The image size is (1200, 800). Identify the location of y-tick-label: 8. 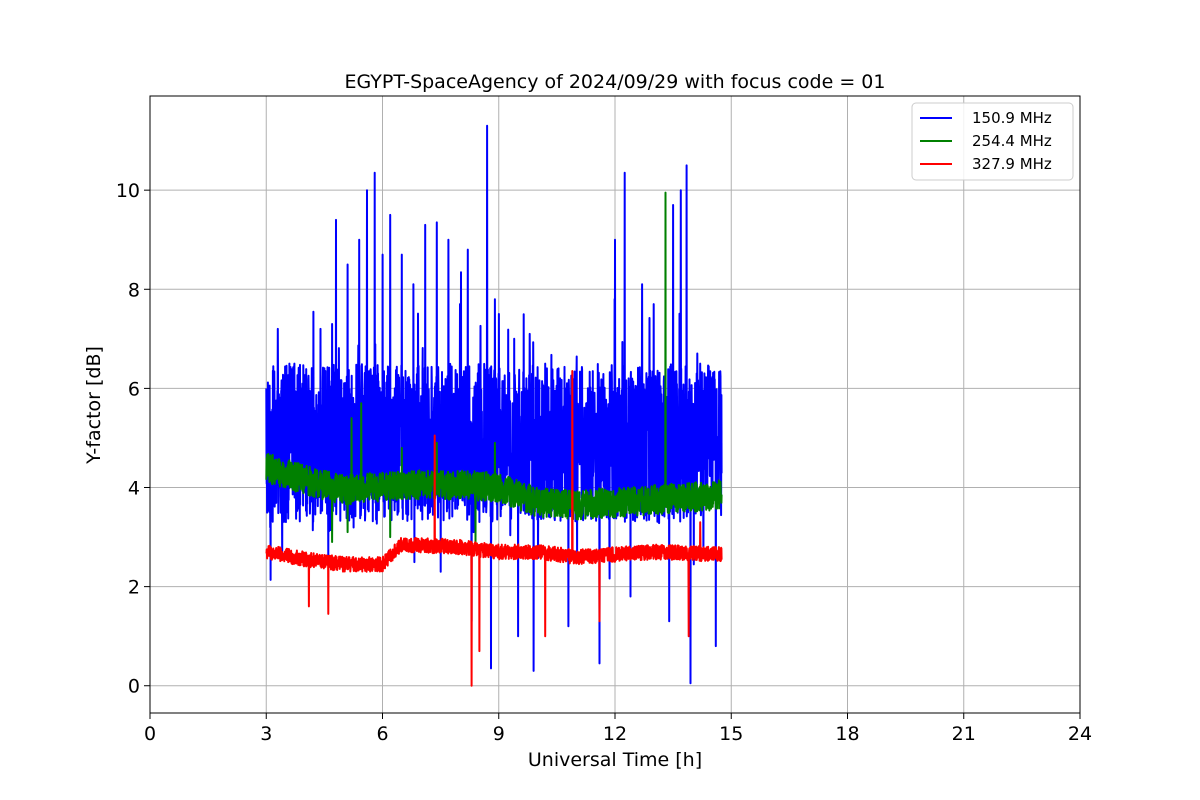
(134, 290).